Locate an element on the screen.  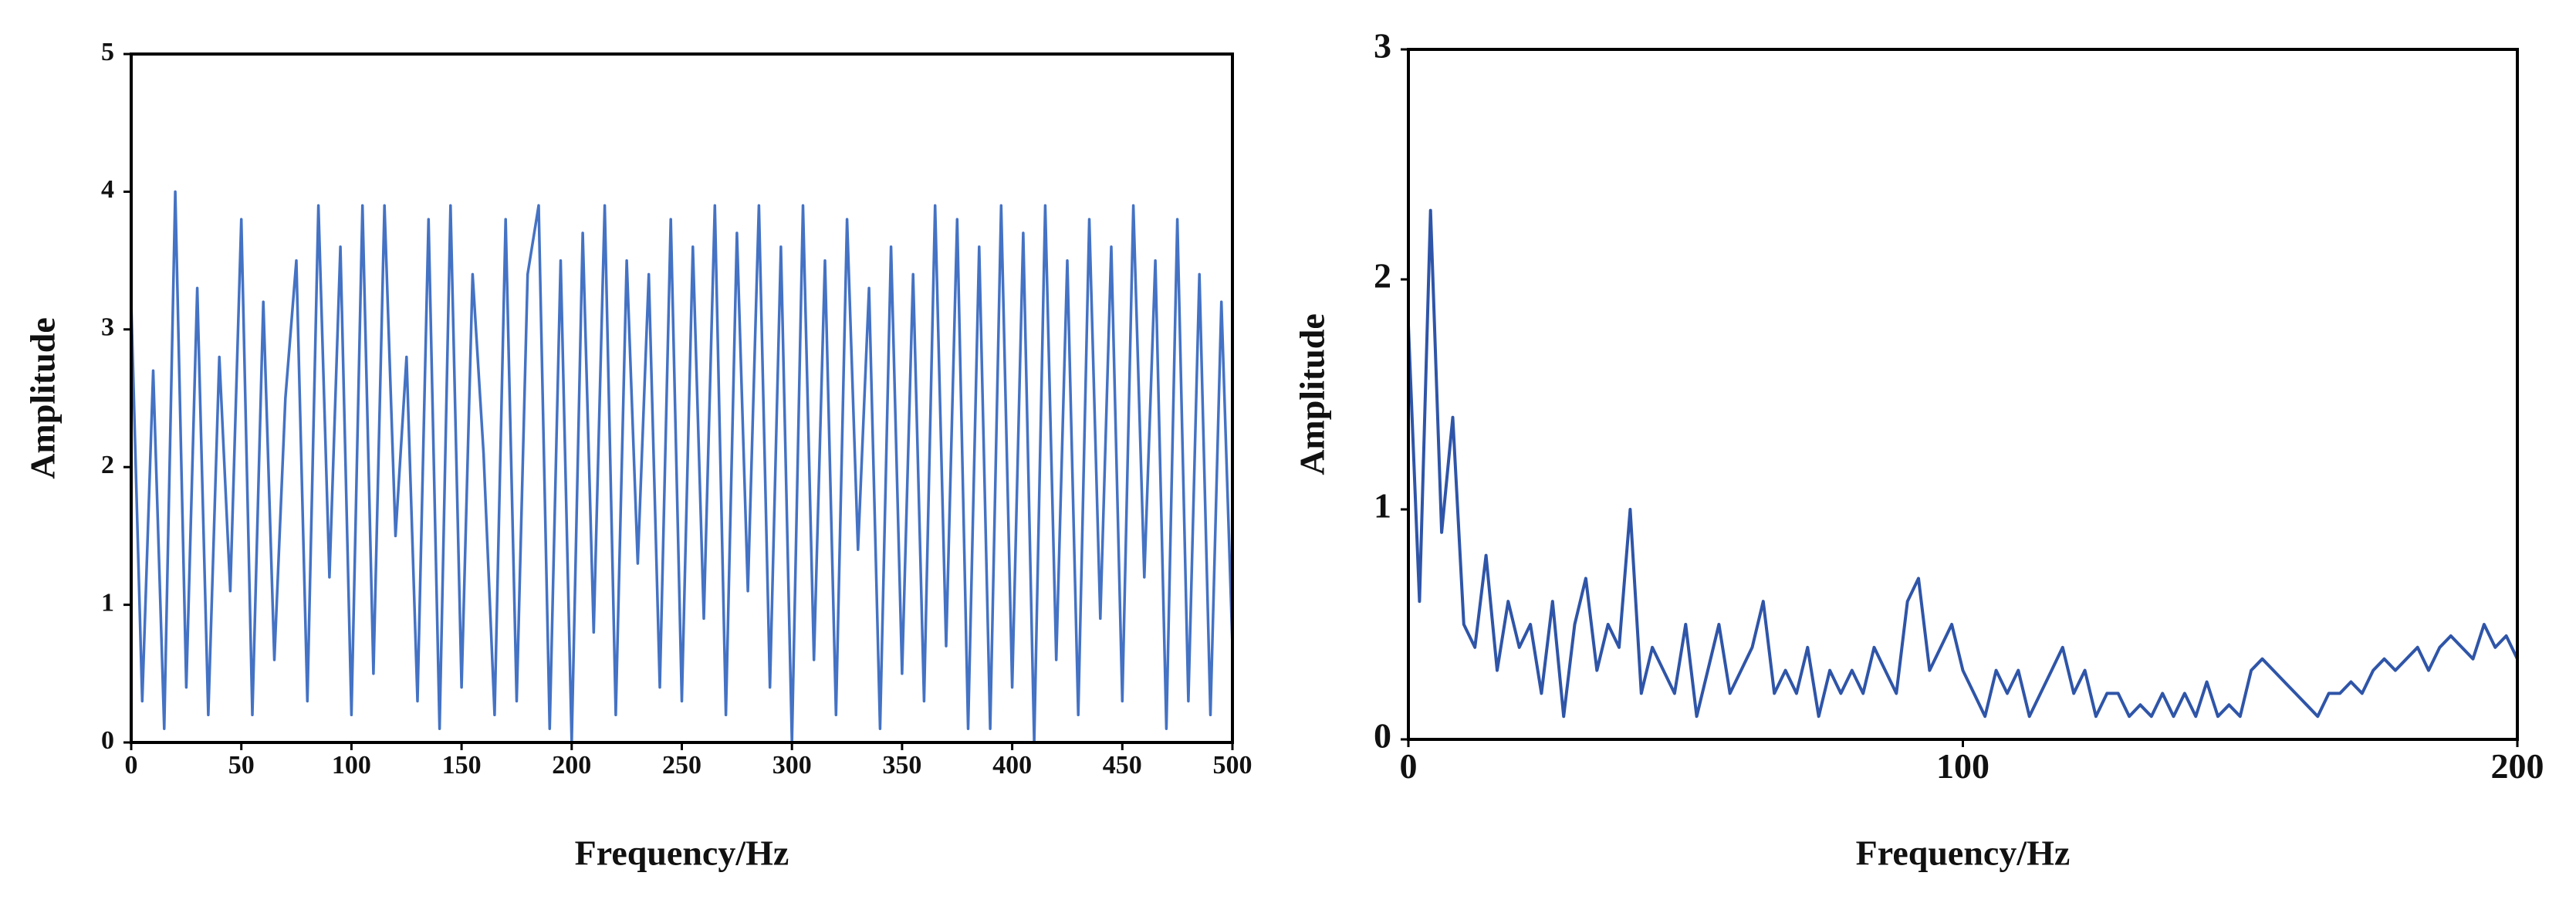
x-tick-label: 250 is located at coordinates (681, 766).